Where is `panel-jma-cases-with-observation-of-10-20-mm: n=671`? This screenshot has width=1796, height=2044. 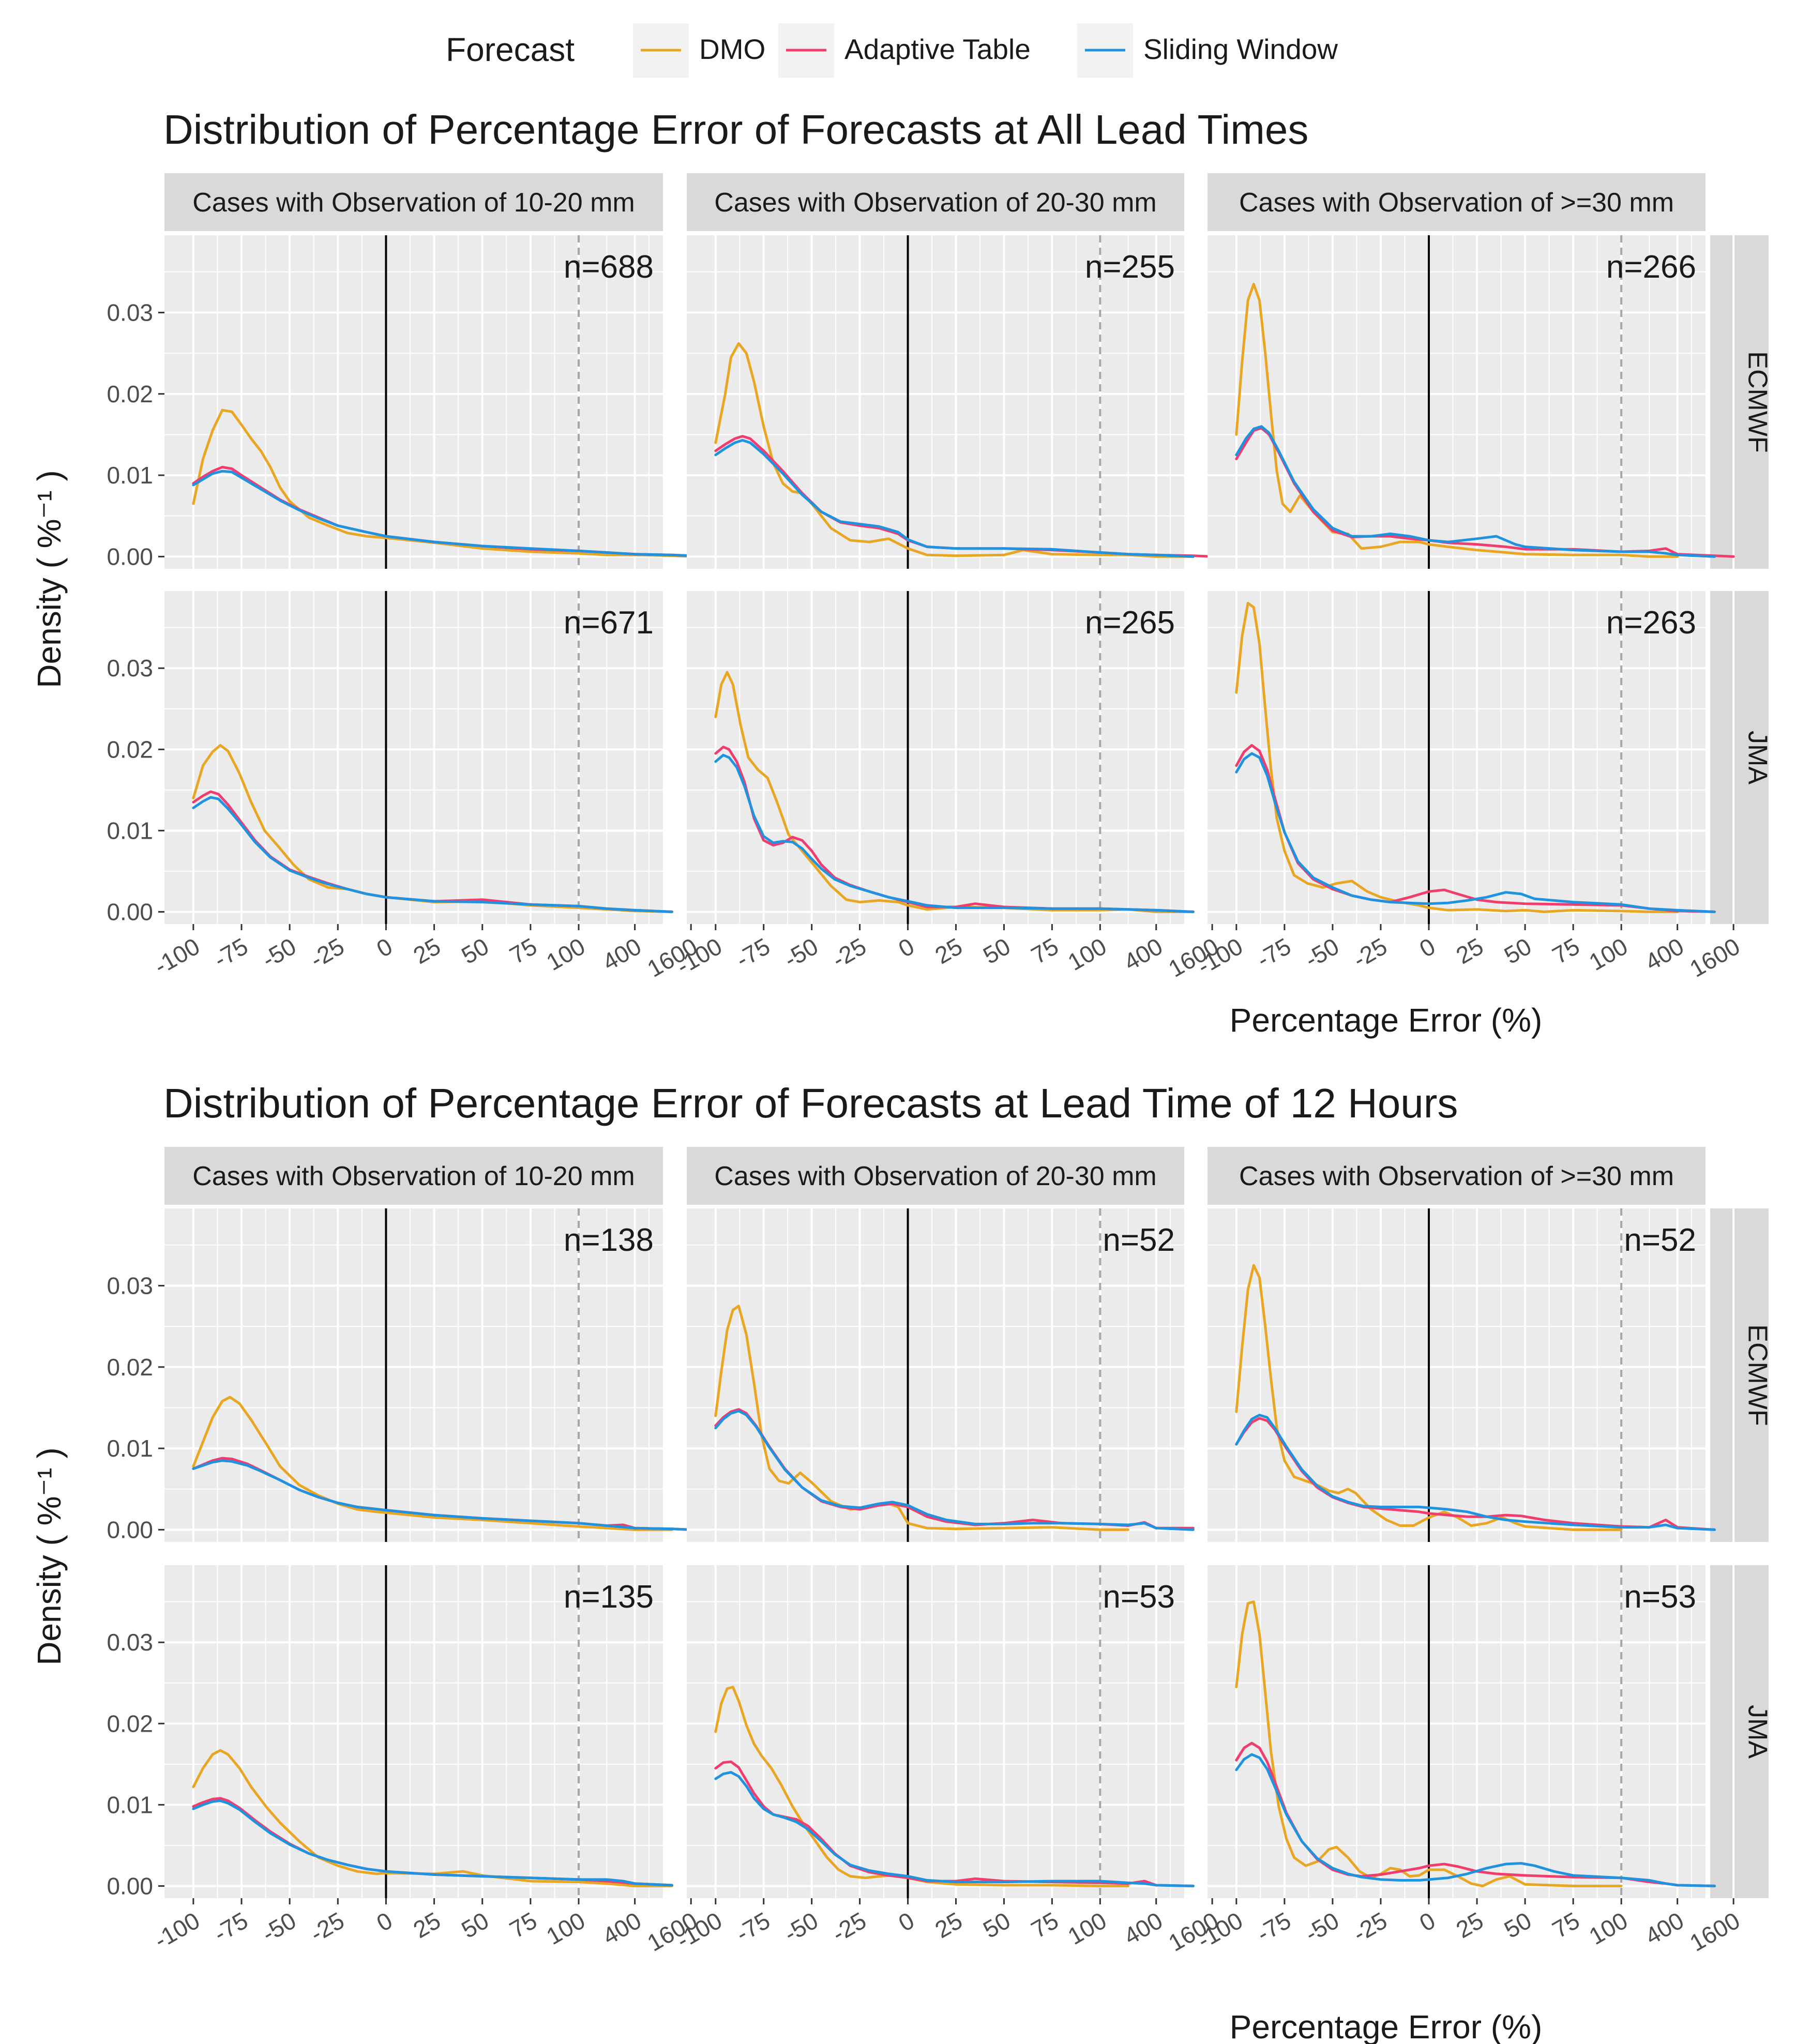 panel-jma-cases-with-observation-of-10-20-mm: n=671 is located at coordinates (428, 757).